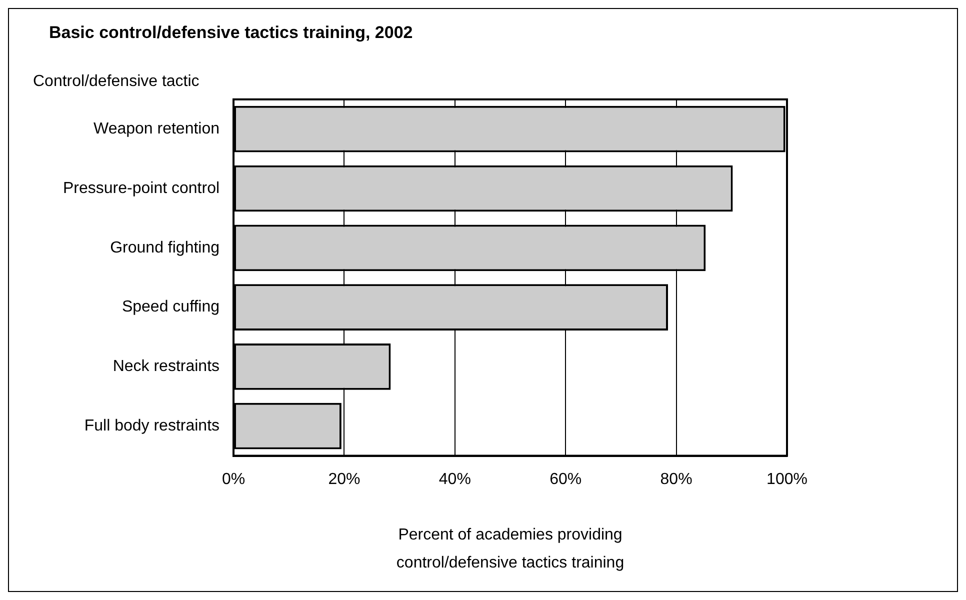 This screenshot has height=600, width=966. I want to click on x-tick-label: 60%, so click(566, 479).